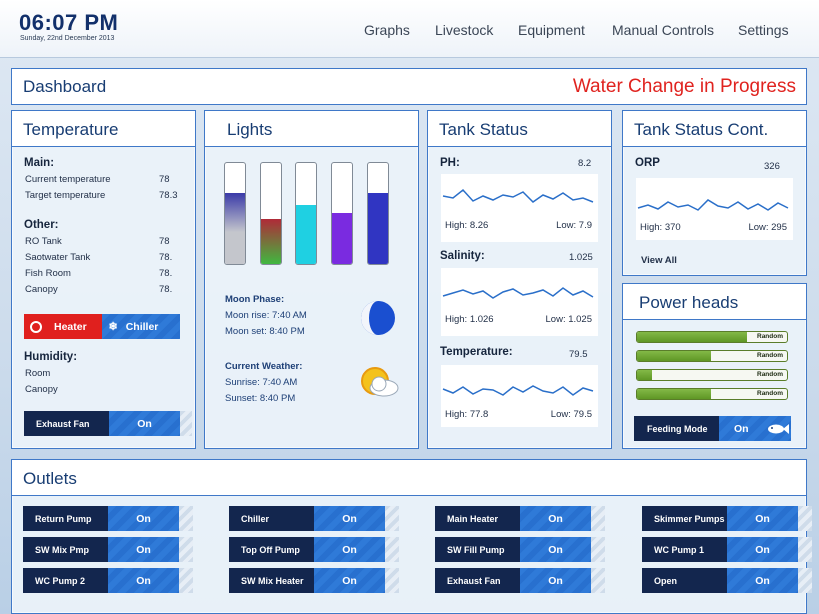  I want to click on heater-button: Heater, so click(63, 326).